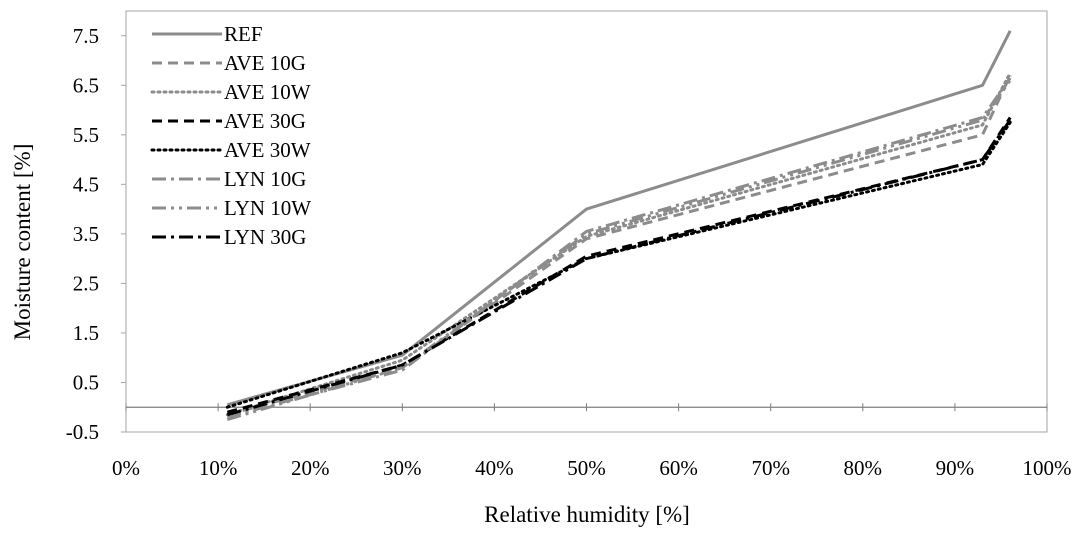 Image resolution: width=1083 pixels, height=536 pixels. Describe the element at coordinates (126, 468) in the screenshot. I see `x-tick-label: 0%` at that location.